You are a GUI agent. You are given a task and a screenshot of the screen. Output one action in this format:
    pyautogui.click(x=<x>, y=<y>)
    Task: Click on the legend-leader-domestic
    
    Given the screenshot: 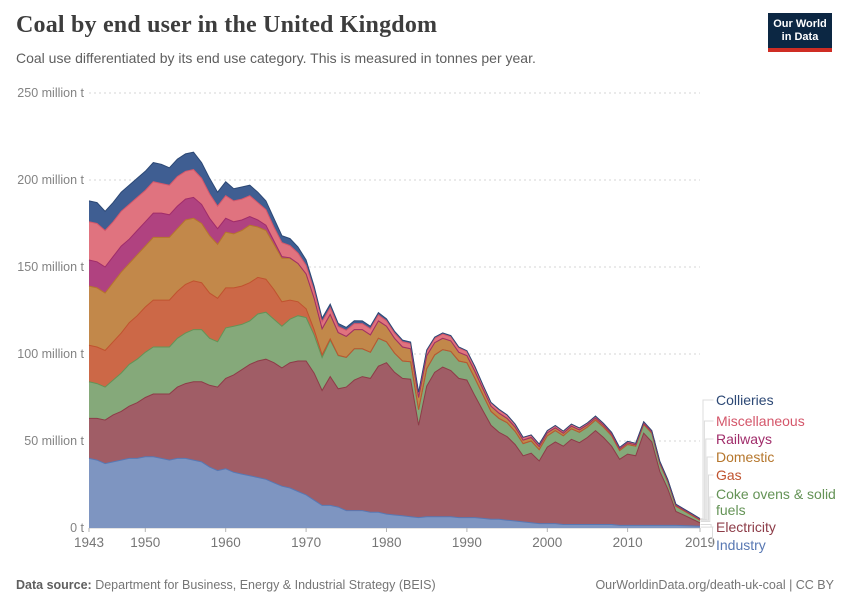 What is the action you would take?
    pyautogui.click(x=707, y=488)
    